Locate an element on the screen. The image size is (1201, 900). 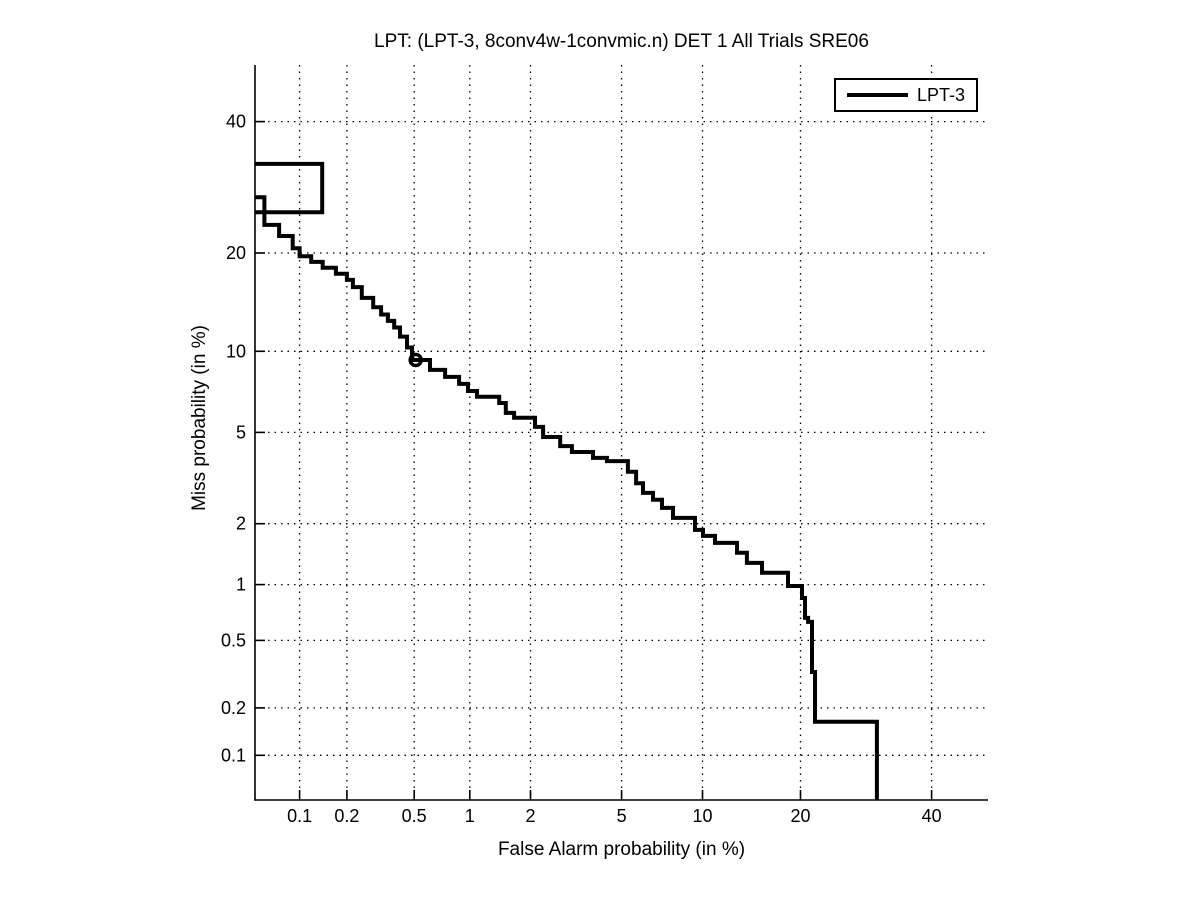
x-tick-label: 2 is located at coordinates (530, 816).